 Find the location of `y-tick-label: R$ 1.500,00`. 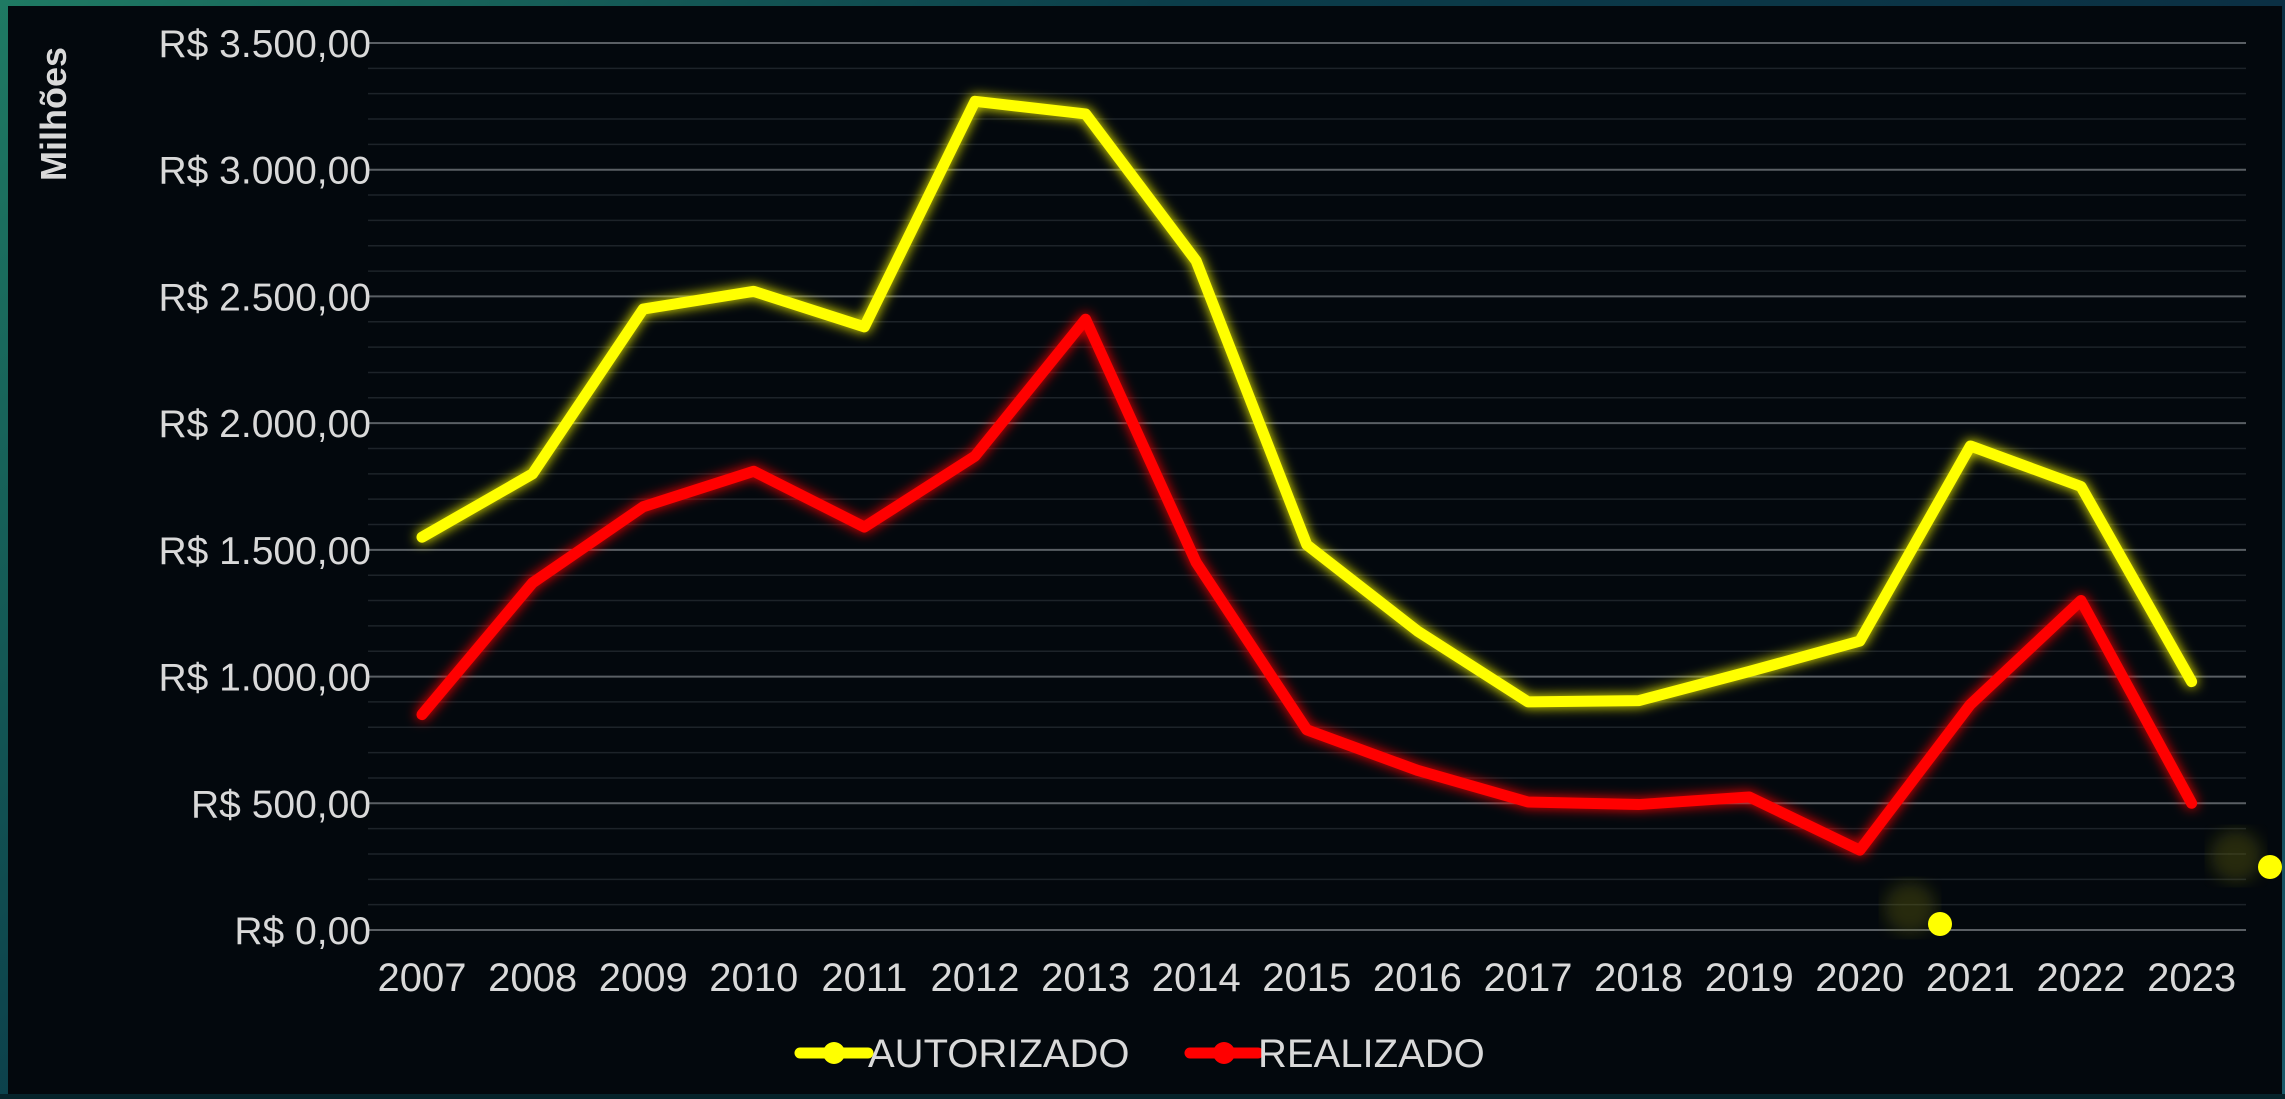

y-tick-label: R$ 1.500,00 is located at coordinates (264, 551).